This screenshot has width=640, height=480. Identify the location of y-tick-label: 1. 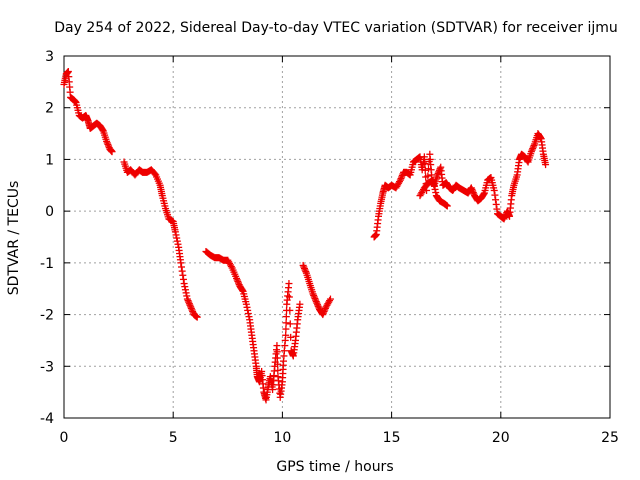
(49, 160).